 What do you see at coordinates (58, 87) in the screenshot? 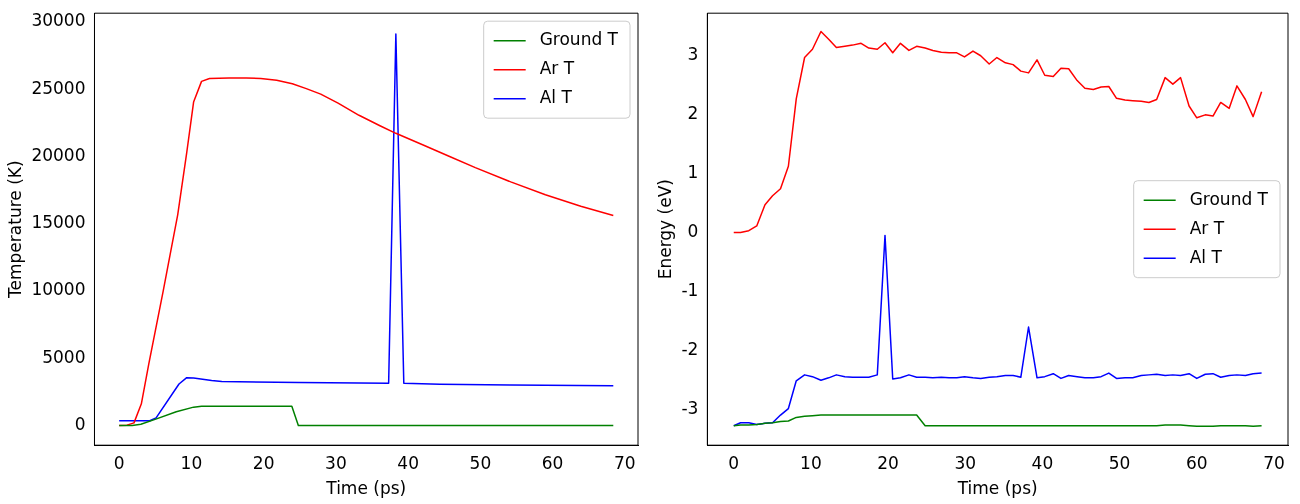
I see `y-tick-label: 25000` at bounding box center [58, 87].